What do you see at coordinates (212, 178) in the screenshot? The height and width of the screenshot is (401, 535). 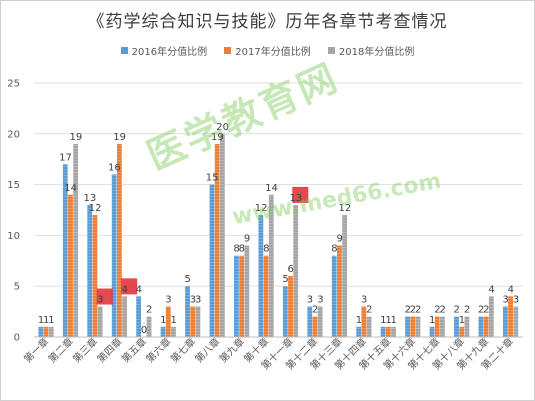 I see `data-label-2016-第八章: 15` at bounding box center [212, 178].